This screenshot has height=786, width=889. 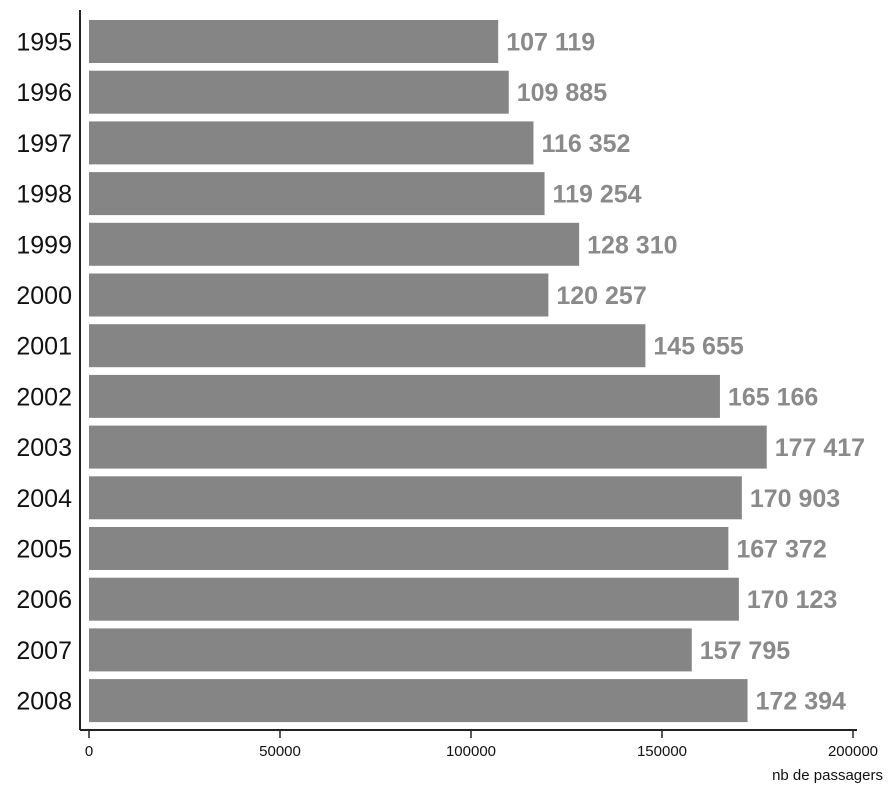 What do you see at coordinates (795, 499) in the screenshot?
I see `value-label-2004: 170 903` at bounding box center [795, 499].